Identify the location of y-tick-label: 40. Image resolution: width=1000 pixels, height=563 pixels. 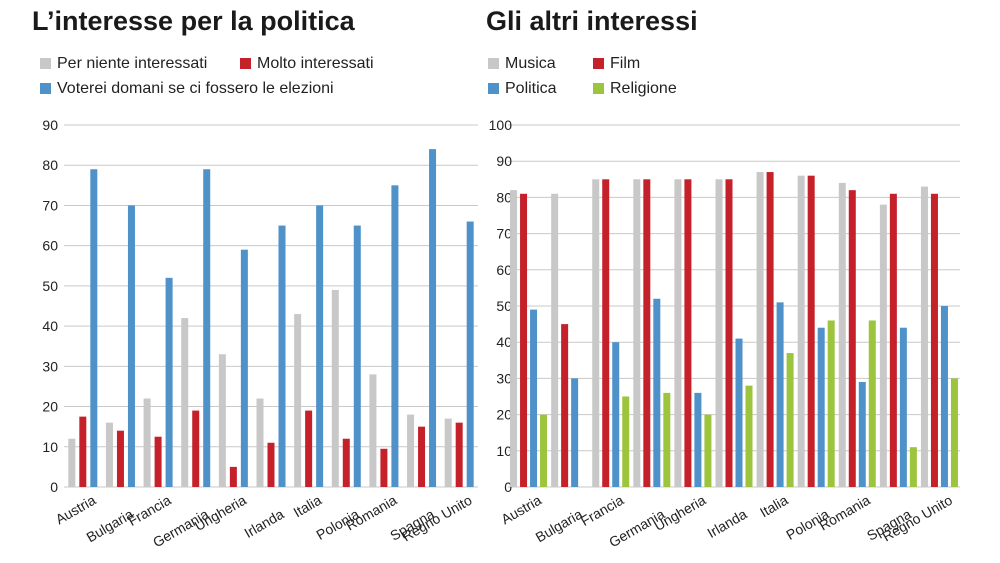
(50, 326).